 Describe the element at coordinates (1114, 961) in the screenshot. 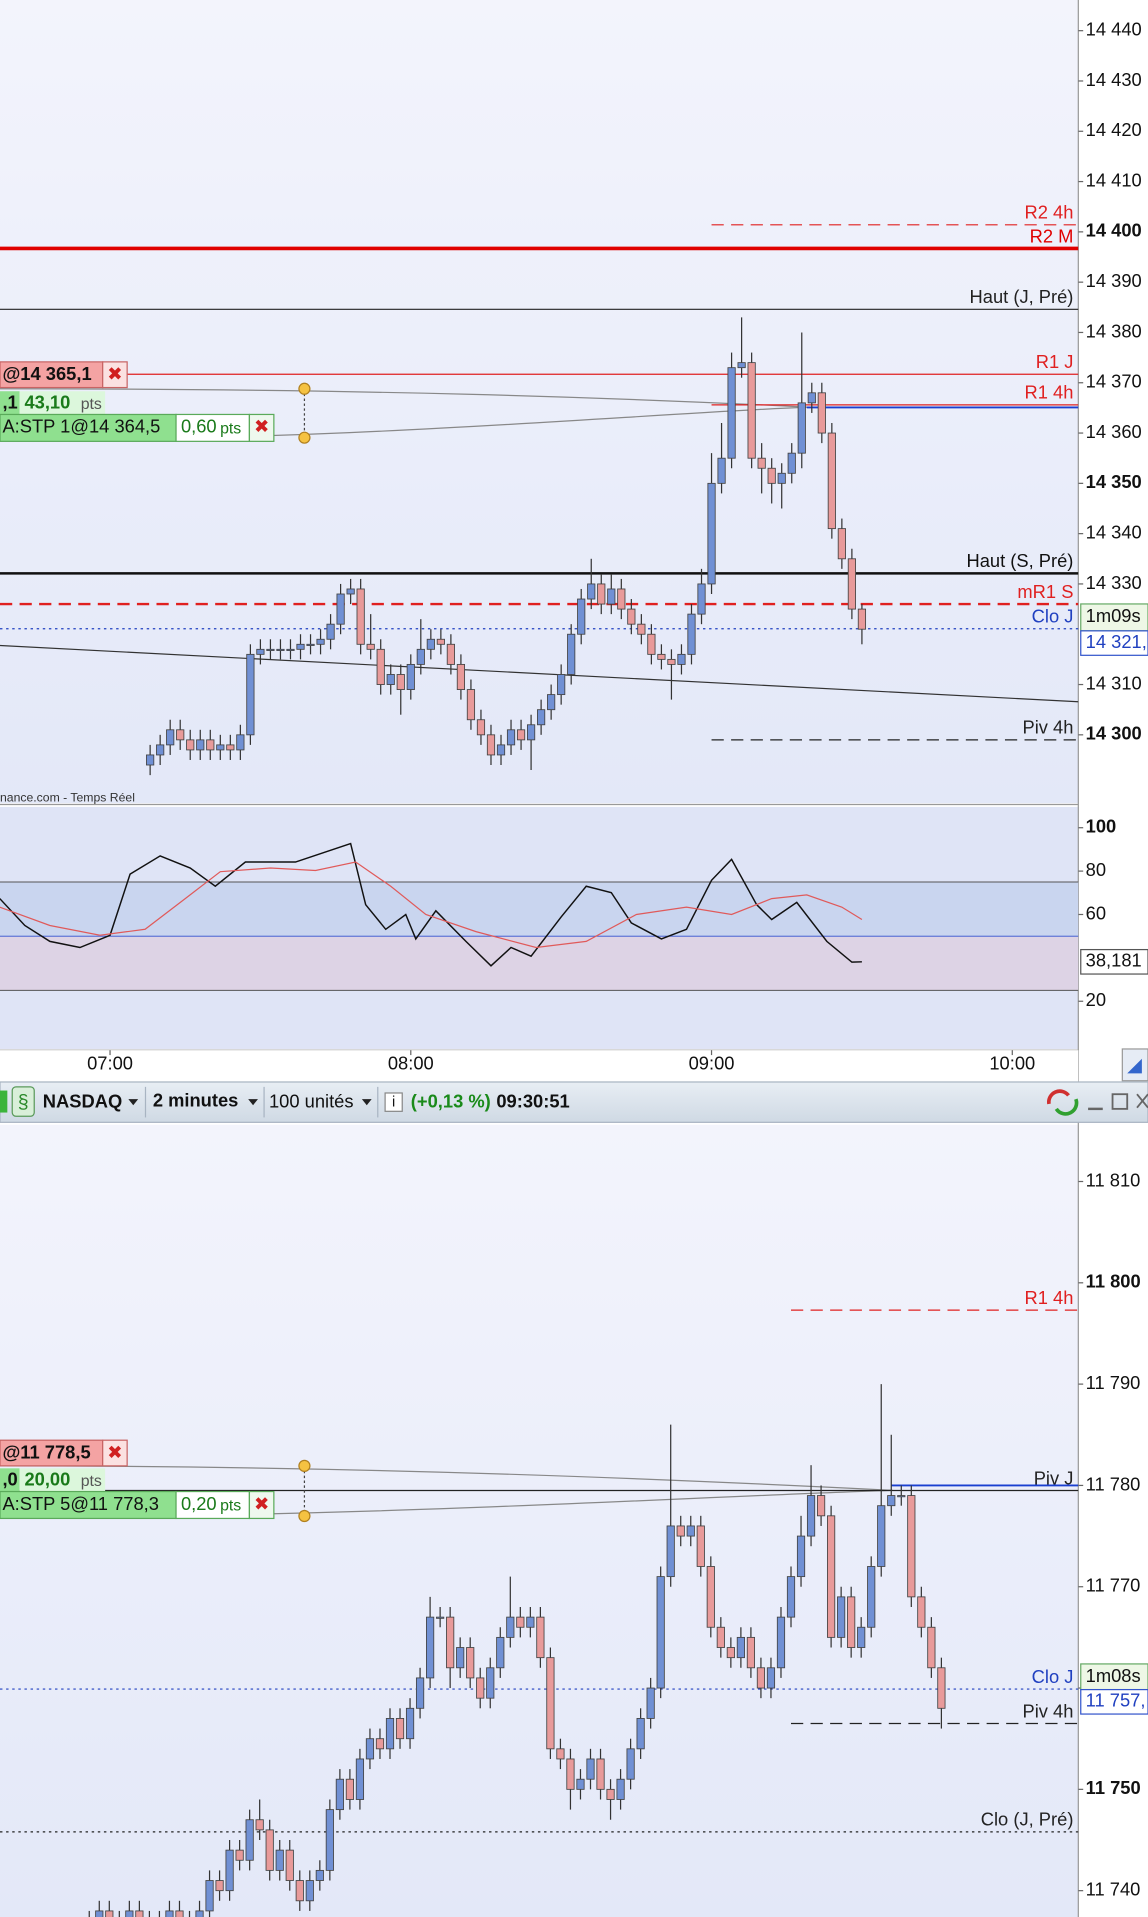

I see `osc-value-badge` at that location.